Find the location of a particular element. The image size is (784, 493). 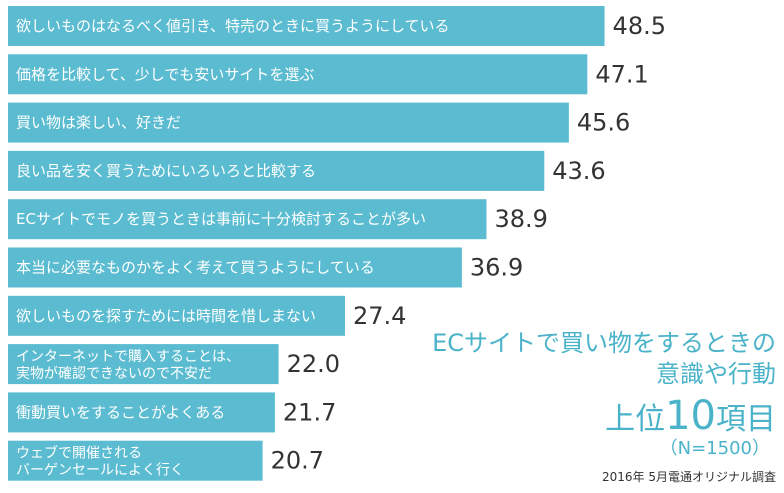

category-label: インターネットで購入することは、実物が確認できないので不安だ is located at coordinates (128, 365).